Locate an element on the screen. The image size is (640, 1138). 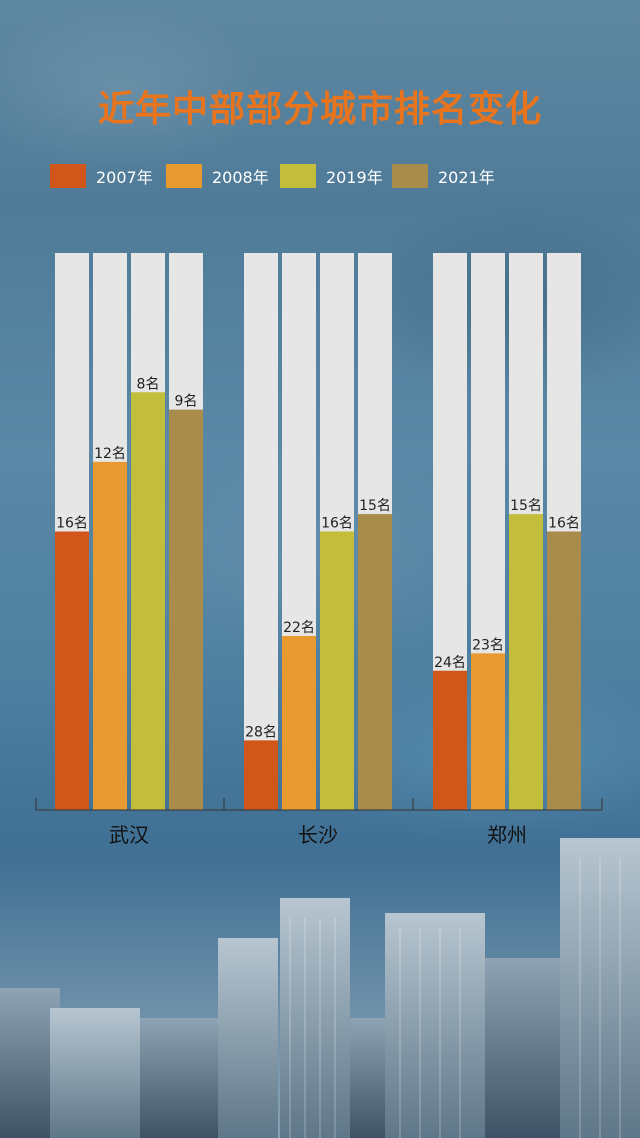
x-tick-label: 郑州 is located at coordinates (507, 835).